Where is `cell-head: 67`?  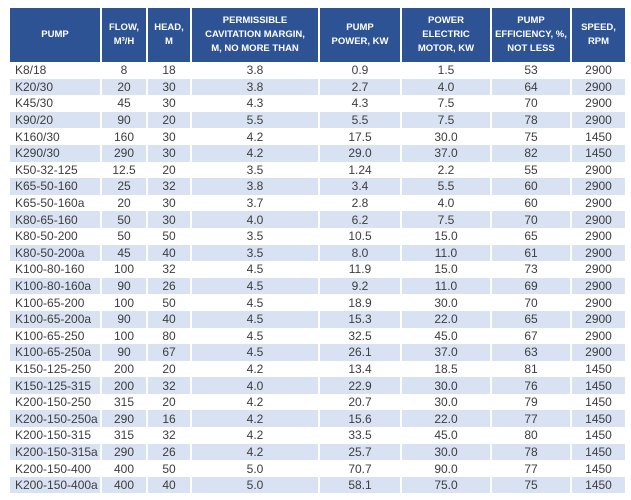
cell-head: 67 is located at coordinates (168, 352).